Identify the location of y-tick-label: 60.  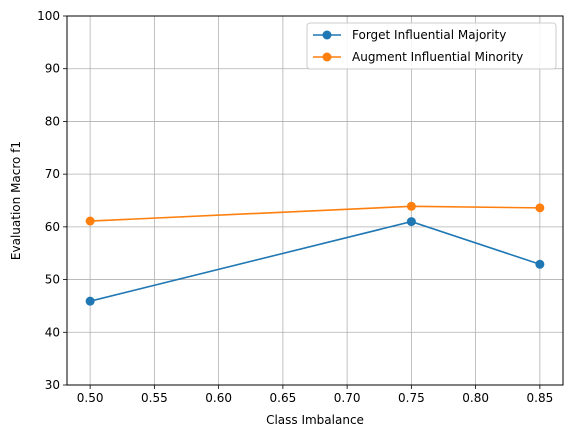
(52, 227).